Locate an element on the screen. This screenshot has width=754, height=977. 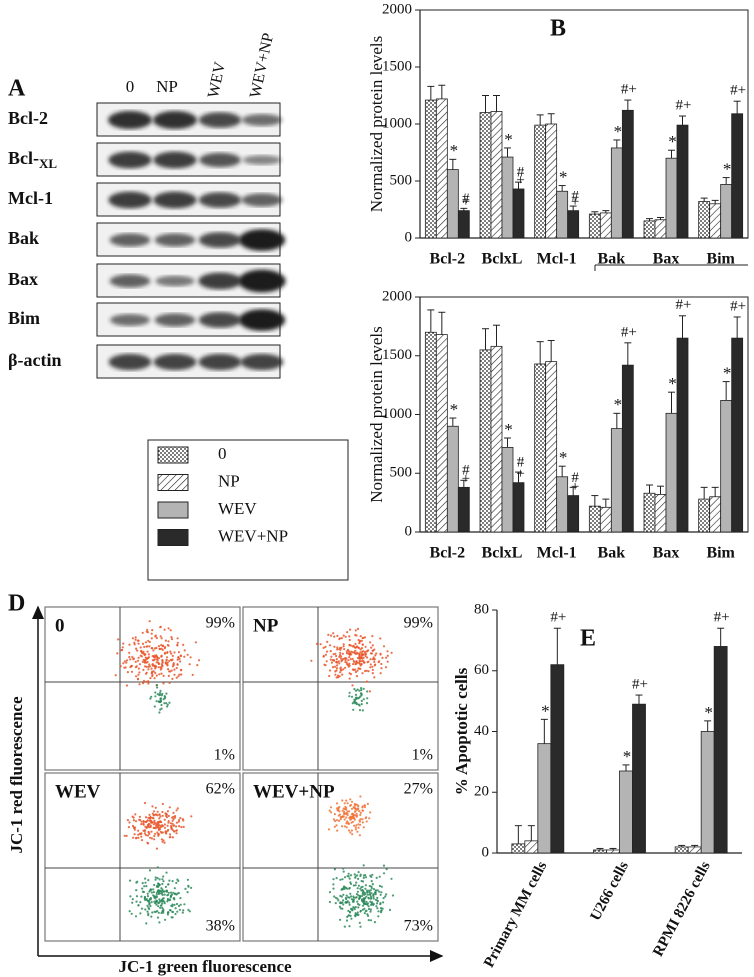
legend-box is located at coordinates (248, 510).